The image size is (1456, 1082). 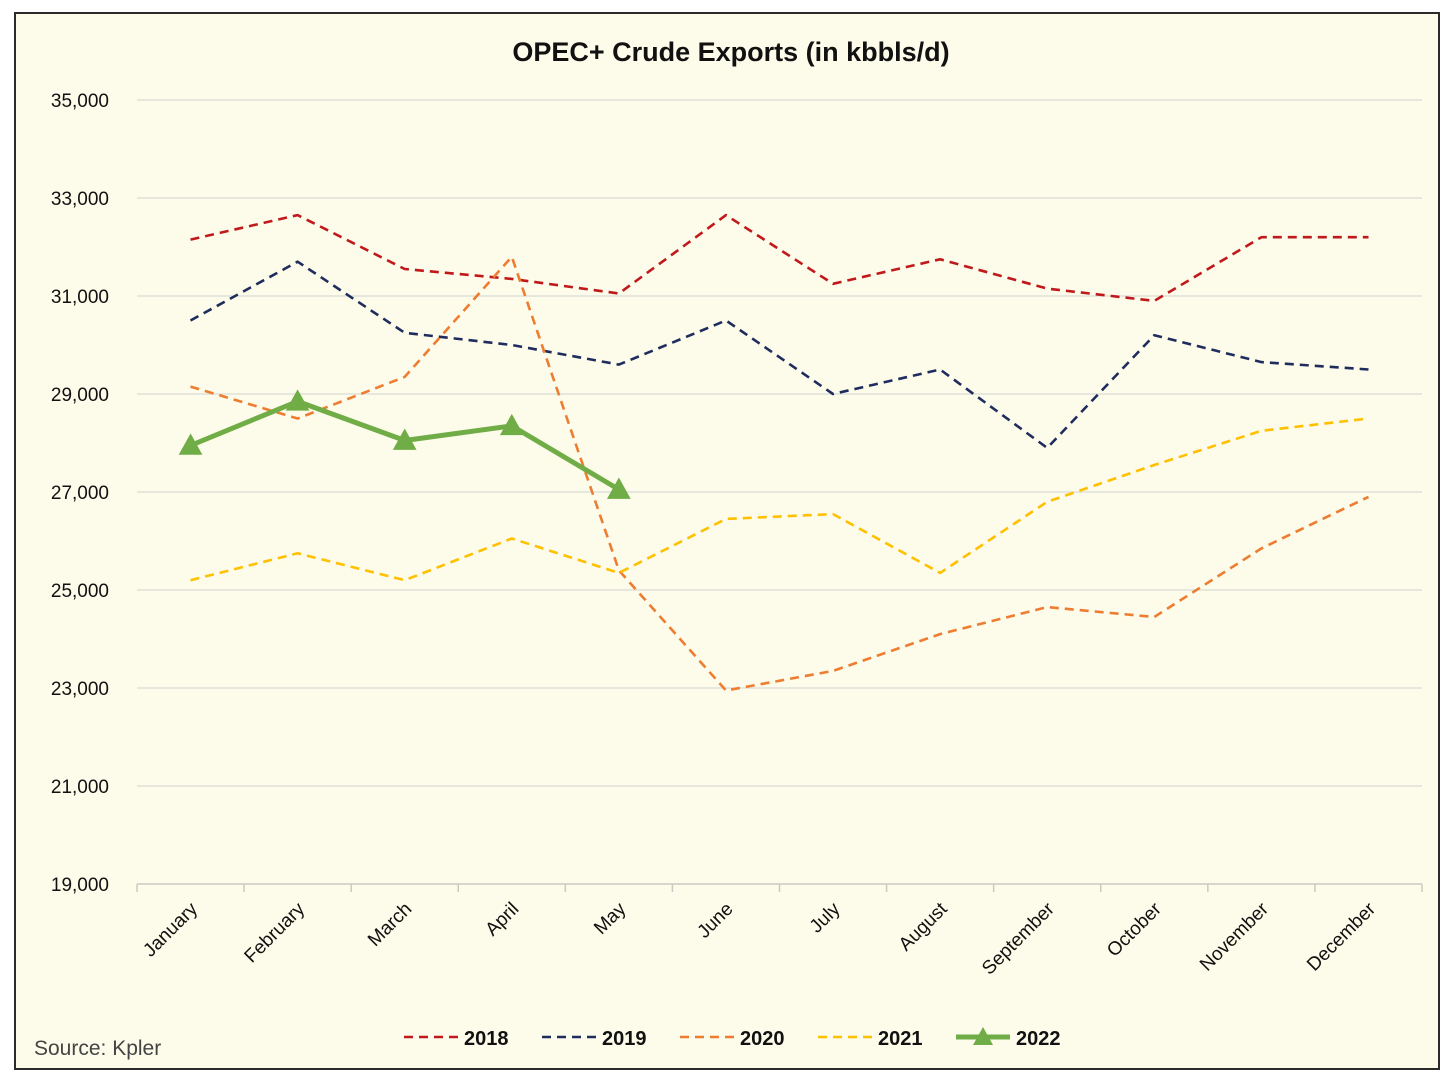 I want to click on series-line-2019, so click(x=779, y=355).